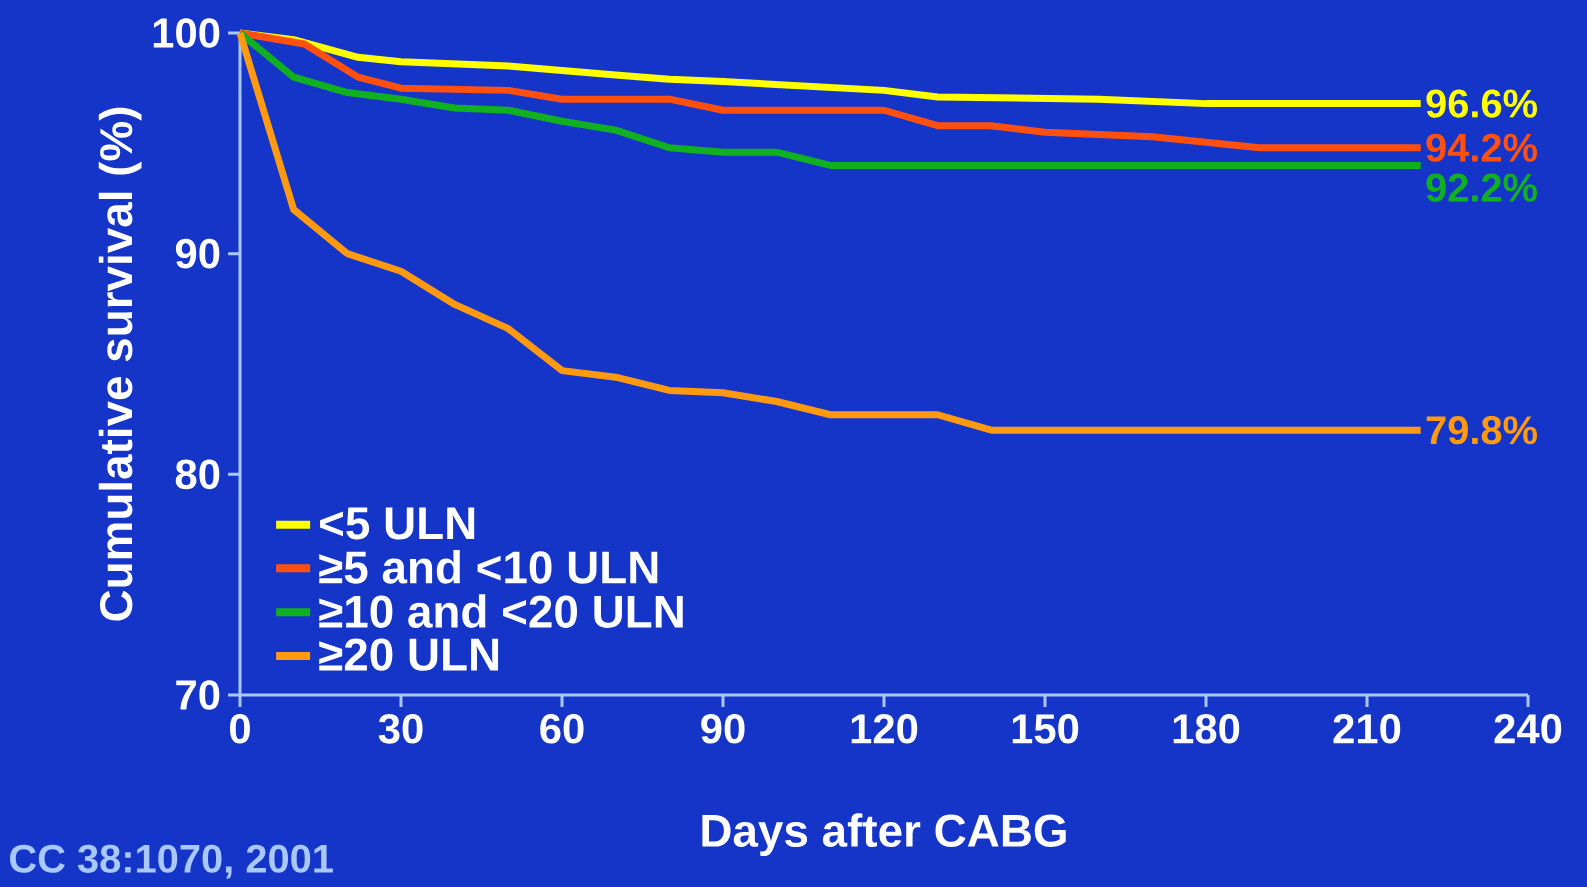 Image resolution: width=1587 pixels, height=887 pixels. What do you see at coordinates (1481, 187) in the screenshot?
I see `annotation: 92.2%` at bounding box center [1481, 187].